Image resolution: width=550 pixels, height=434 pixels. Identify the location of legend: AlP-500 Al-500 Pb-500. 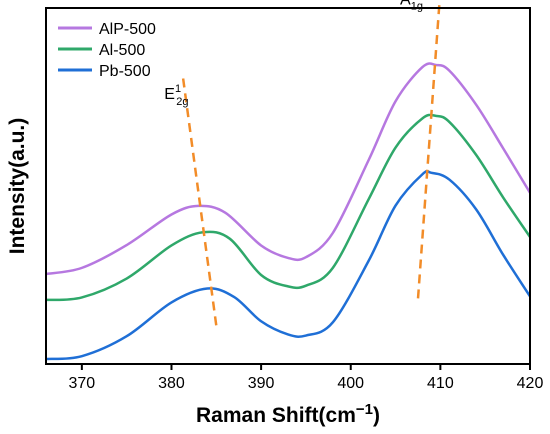
(107, 50).